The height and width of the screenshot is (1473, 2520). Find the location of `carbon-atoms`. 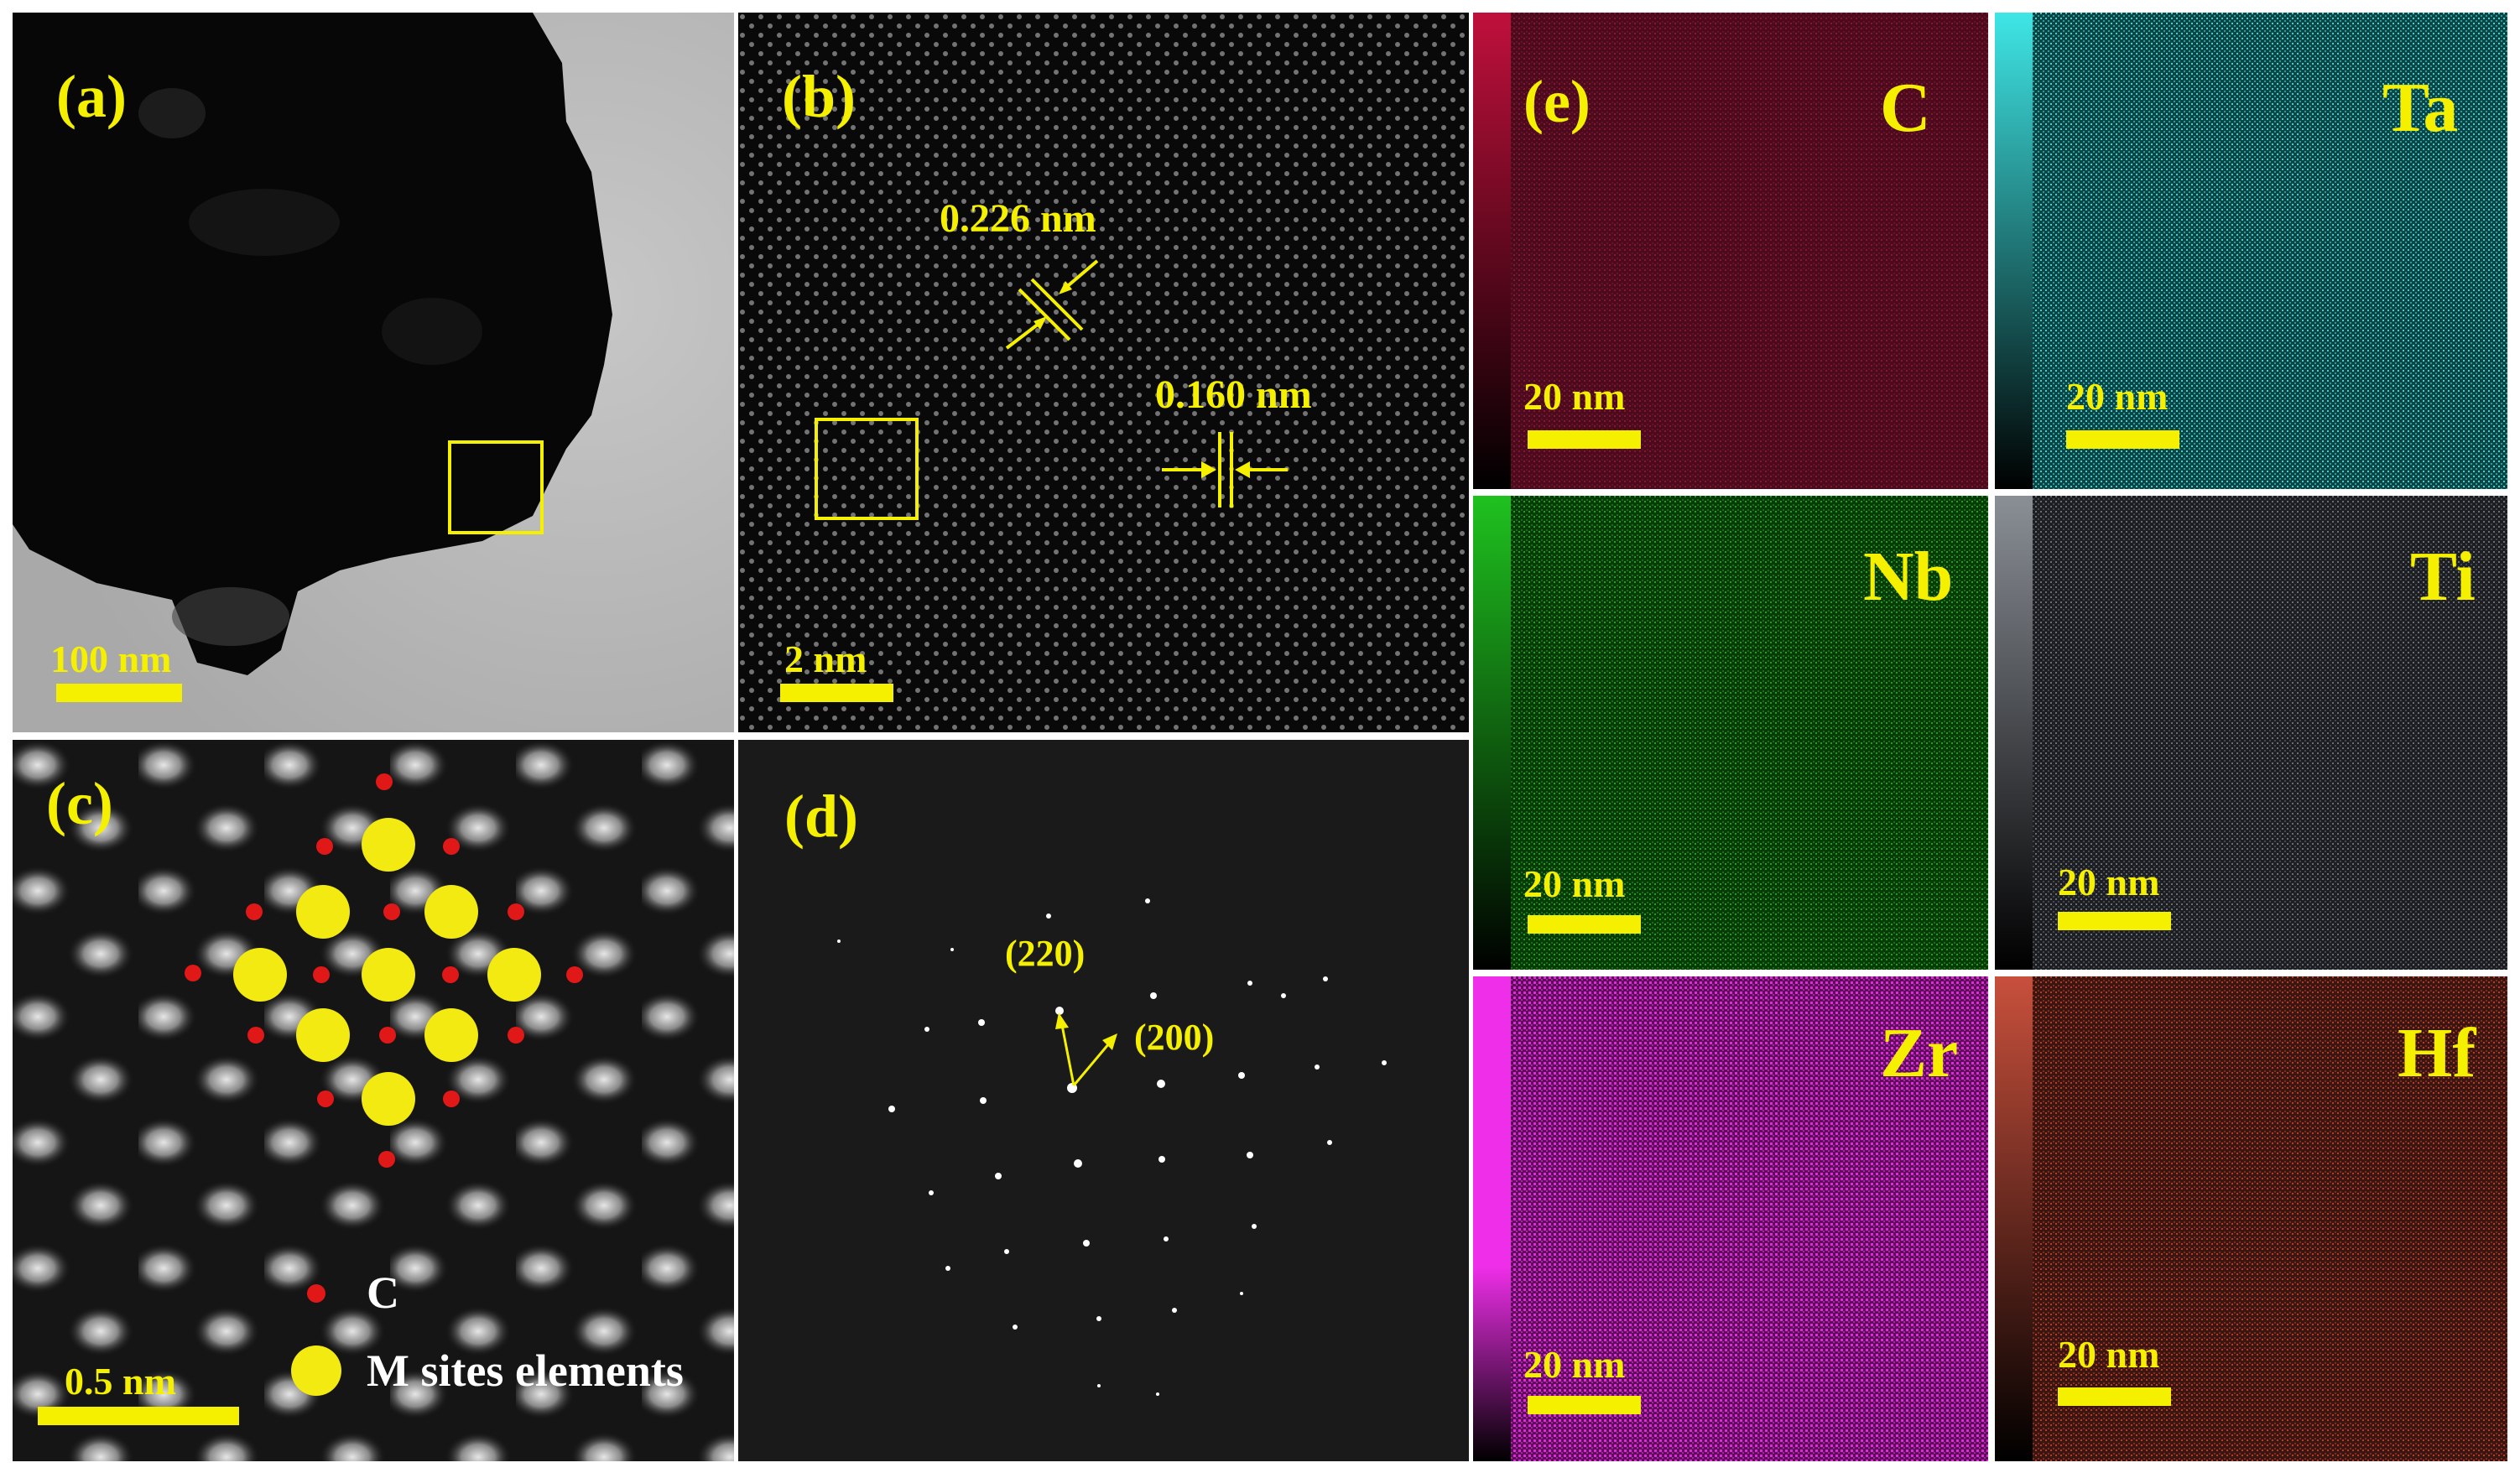

carbon-atoms is located at coordinates (384, 971).